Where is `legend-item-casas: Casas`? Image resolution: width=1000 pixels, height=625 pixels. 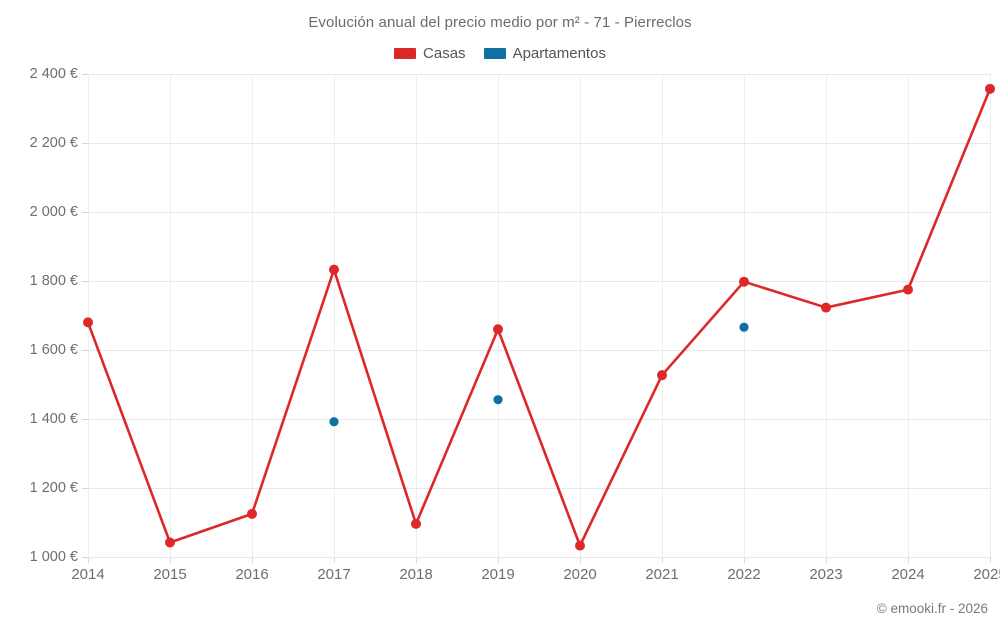 legend-item-casas: Casas is located at coordinates (430, 53).